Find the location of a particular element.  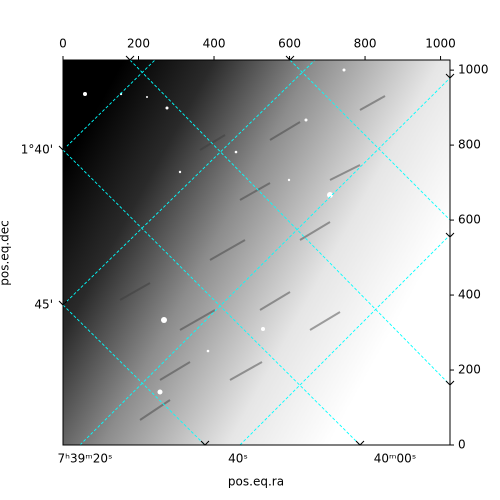

x-axis-label: pos.eq.ra is located at coordinates (256, 482).